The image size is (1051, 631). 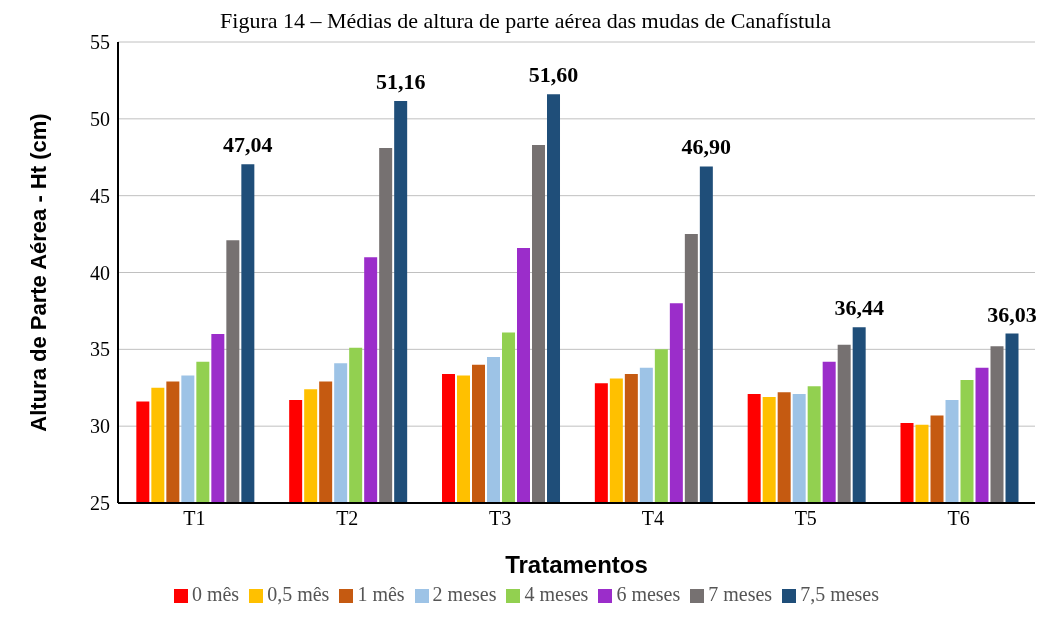 What do you see at coordinates (100, 503) in the screenshot?
I see `y-tick-label: 25` at bounding box center [100, 503].